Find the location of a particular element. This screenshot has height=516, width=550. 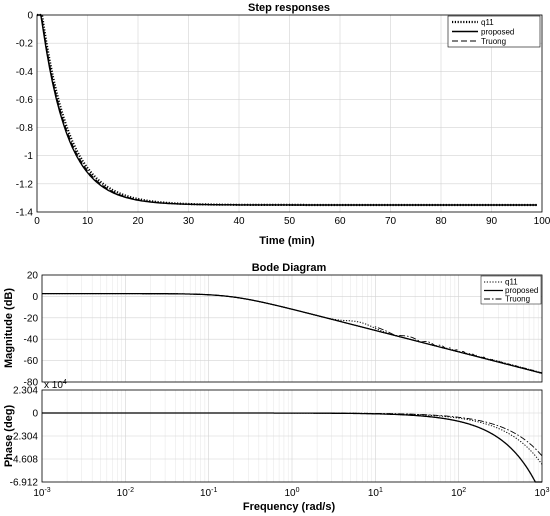

bode-x-tick-label: 10³ is located at coordinates (541, 493).